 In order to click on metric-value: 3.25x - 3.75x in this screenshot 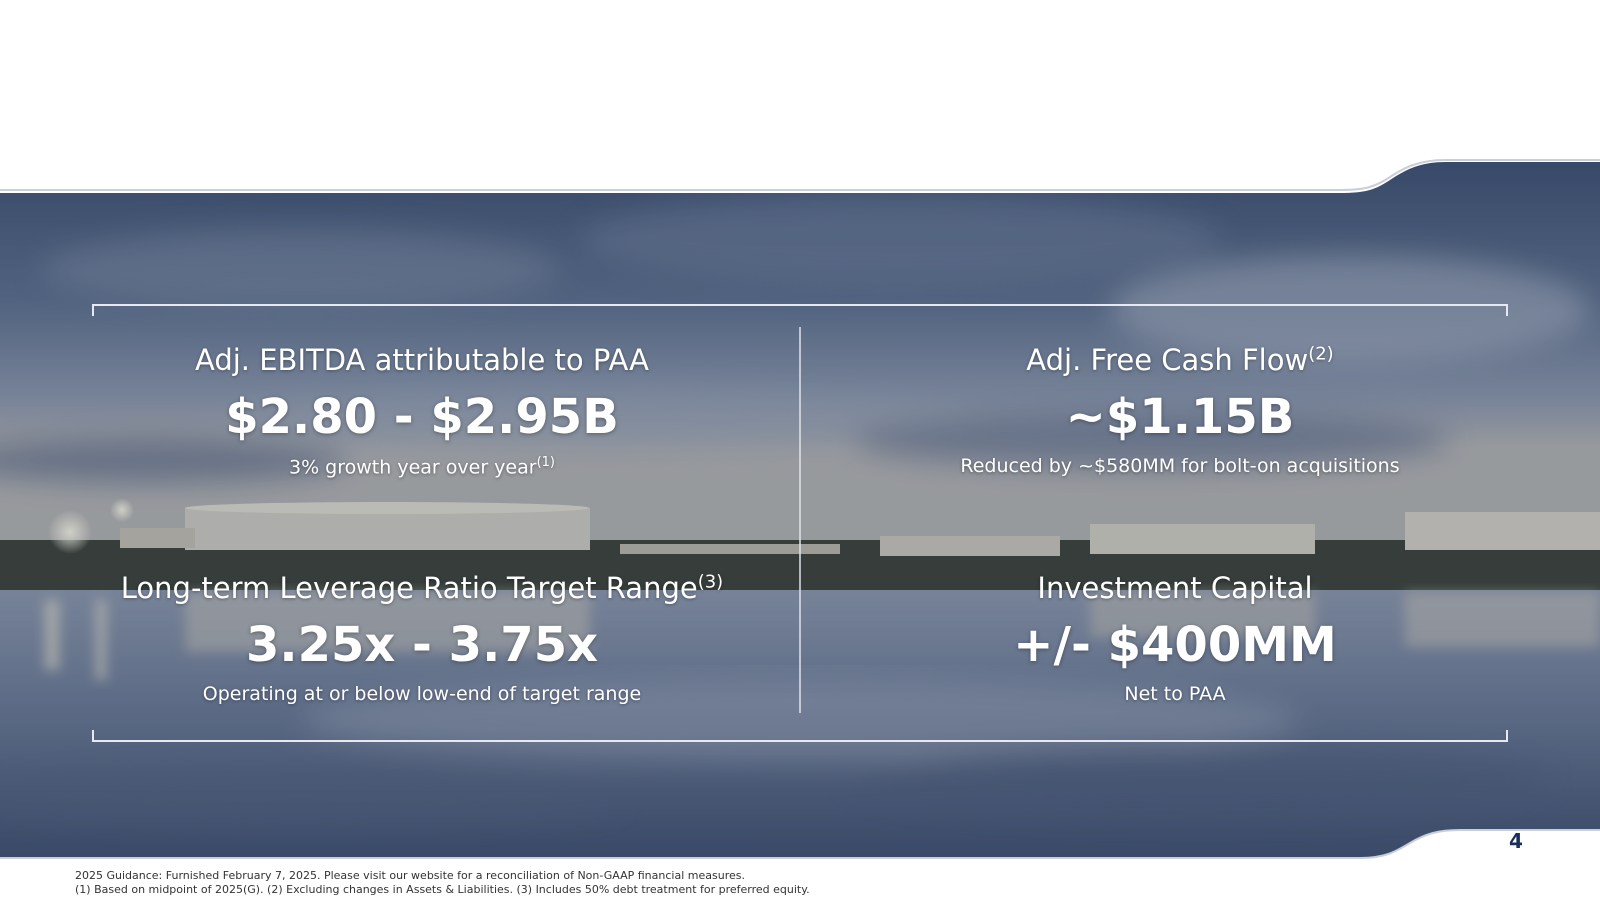, I will do `click(422, 645)`.